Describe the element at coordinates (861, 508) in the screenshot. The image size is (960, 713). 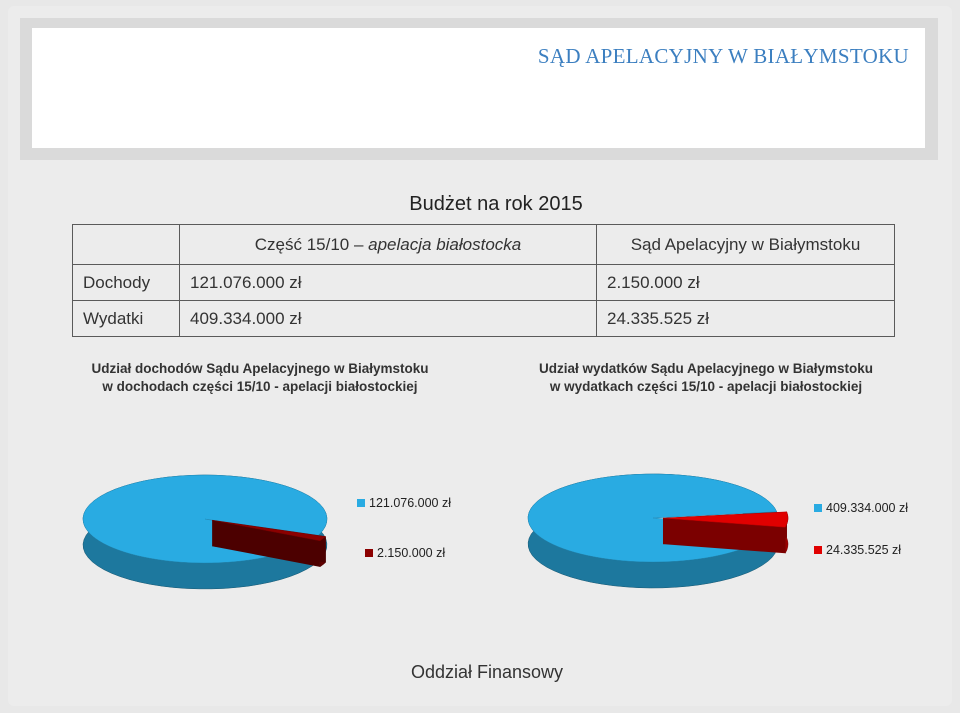
I see `legend-entry-expense-part: 409.334.000 zł` at that location.